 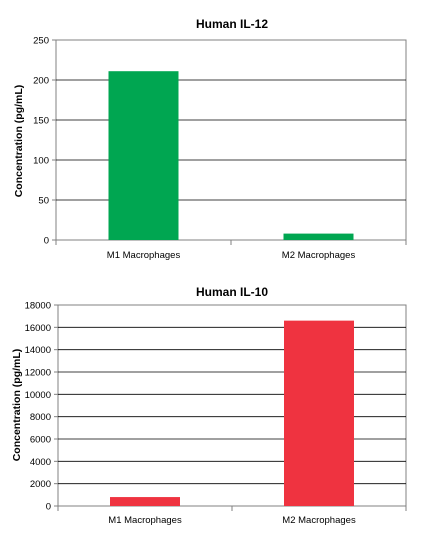 What do you see at coordinates (232, 24) in the screenshot?
I see `chart-title: Human IL-12` at bounding box center [232, 24].